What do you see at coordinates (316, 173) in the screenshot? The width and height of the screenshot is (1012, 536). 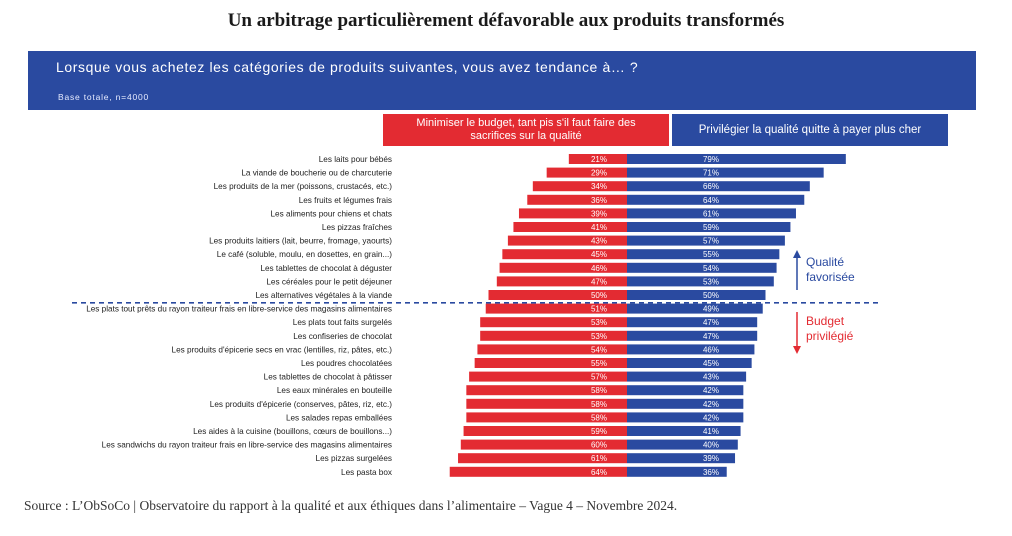 I see `category-label: La viande de boucherie ou de charcuterie` at bounding box center [316, 173].